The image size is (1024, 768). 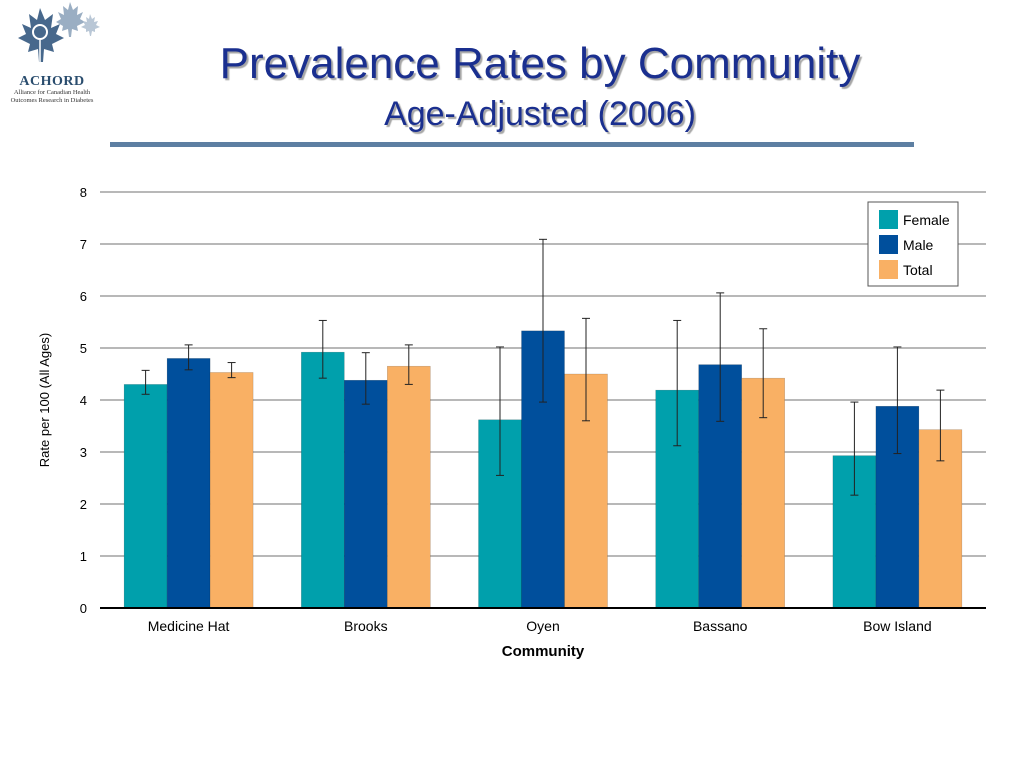 What do you see at coordinates (83, 452) in the screenshot?
I see `y-tick-label: 3` at bounding box center [83, 452].